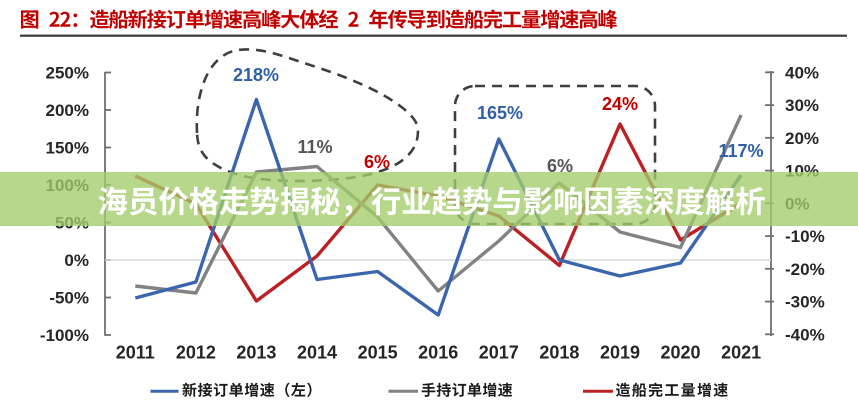 The height and width of the screenshot is (400, 858). What do you see at coordinates (67, 110) in the screenshot?
I see `svg-text: 200%` at bounding box center [67, 110].